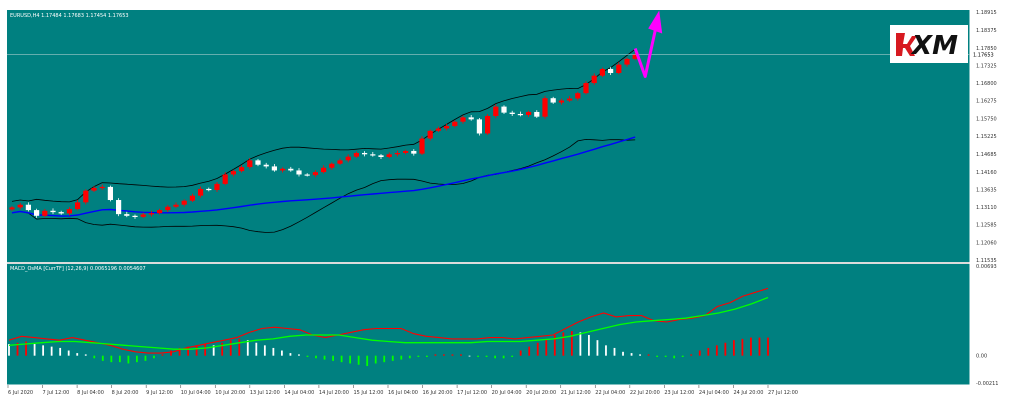  Describe the element at coordinates (934, 46) in the screenshot. I see `logo-text: XM` at that location.